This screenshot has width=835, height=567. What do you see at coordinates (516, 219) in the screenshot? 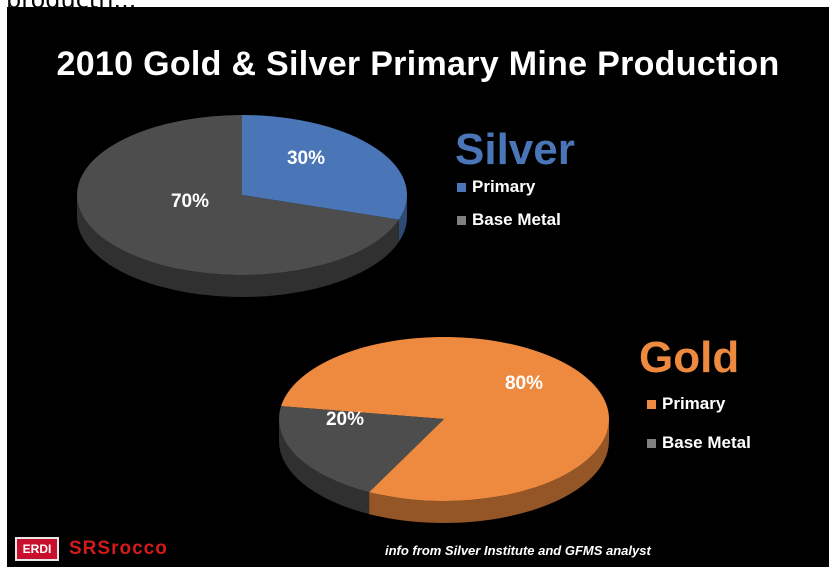
I see `silver-legend-base-label: Base Metal` at bounding box center [516, 219].